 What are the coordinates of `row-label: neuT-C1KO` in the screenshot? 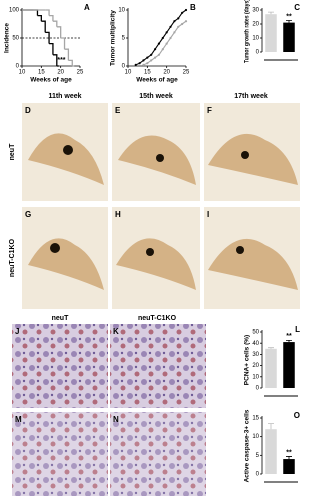 It's located at (12, 257).